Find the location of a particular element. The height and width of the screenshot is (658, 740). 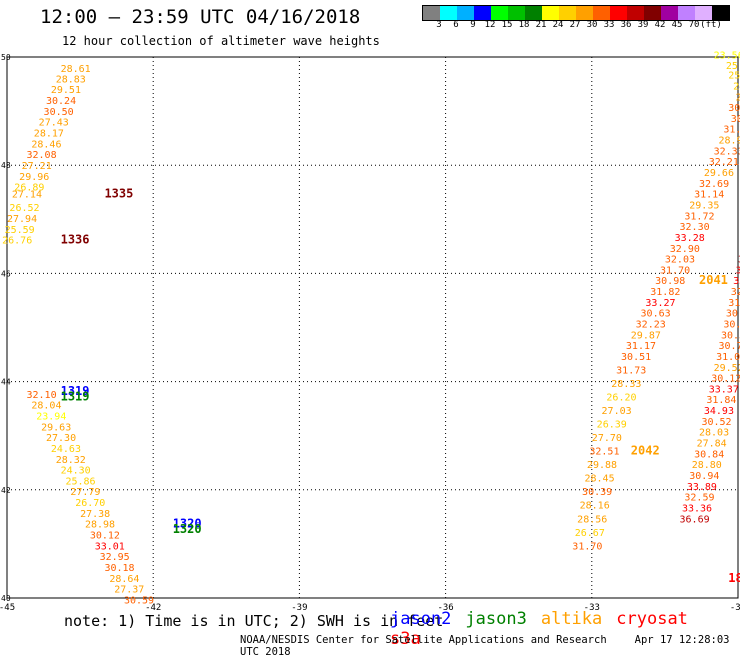

wave-height-label: 30.24 is located at coordinates (61, 101).